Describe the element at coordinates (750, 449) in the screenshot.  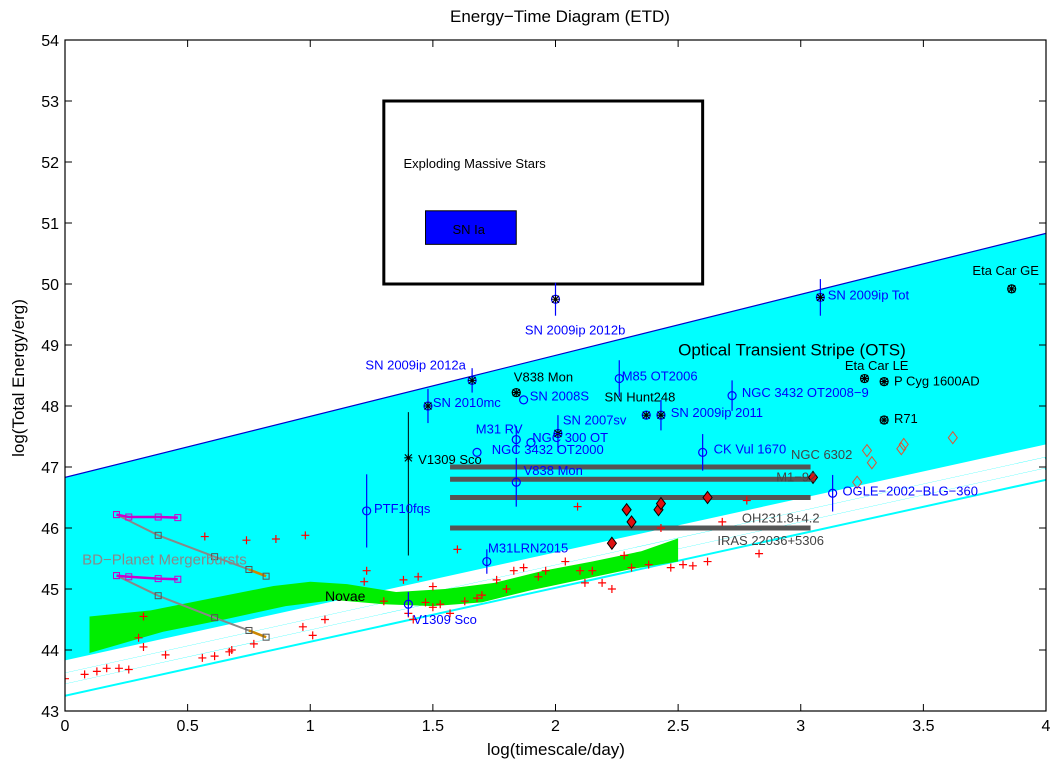
I see `annotation-blue: CK Vul 1670` at that location.